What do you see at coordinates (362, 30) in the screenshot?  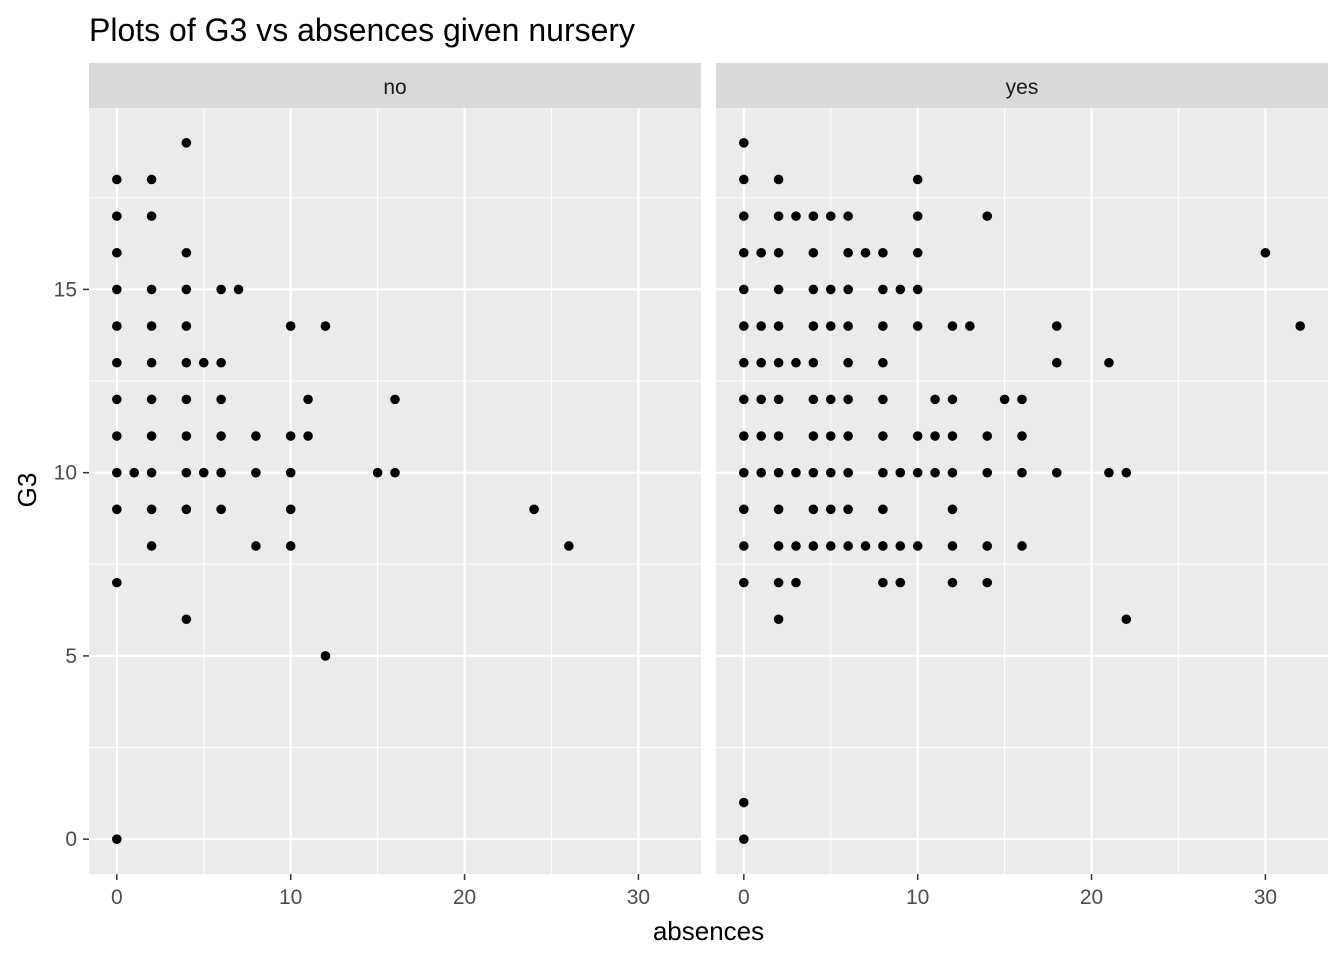 I see `chart-title: Plots of G3 vs absences given nursery` at bounding box center [362, 30].